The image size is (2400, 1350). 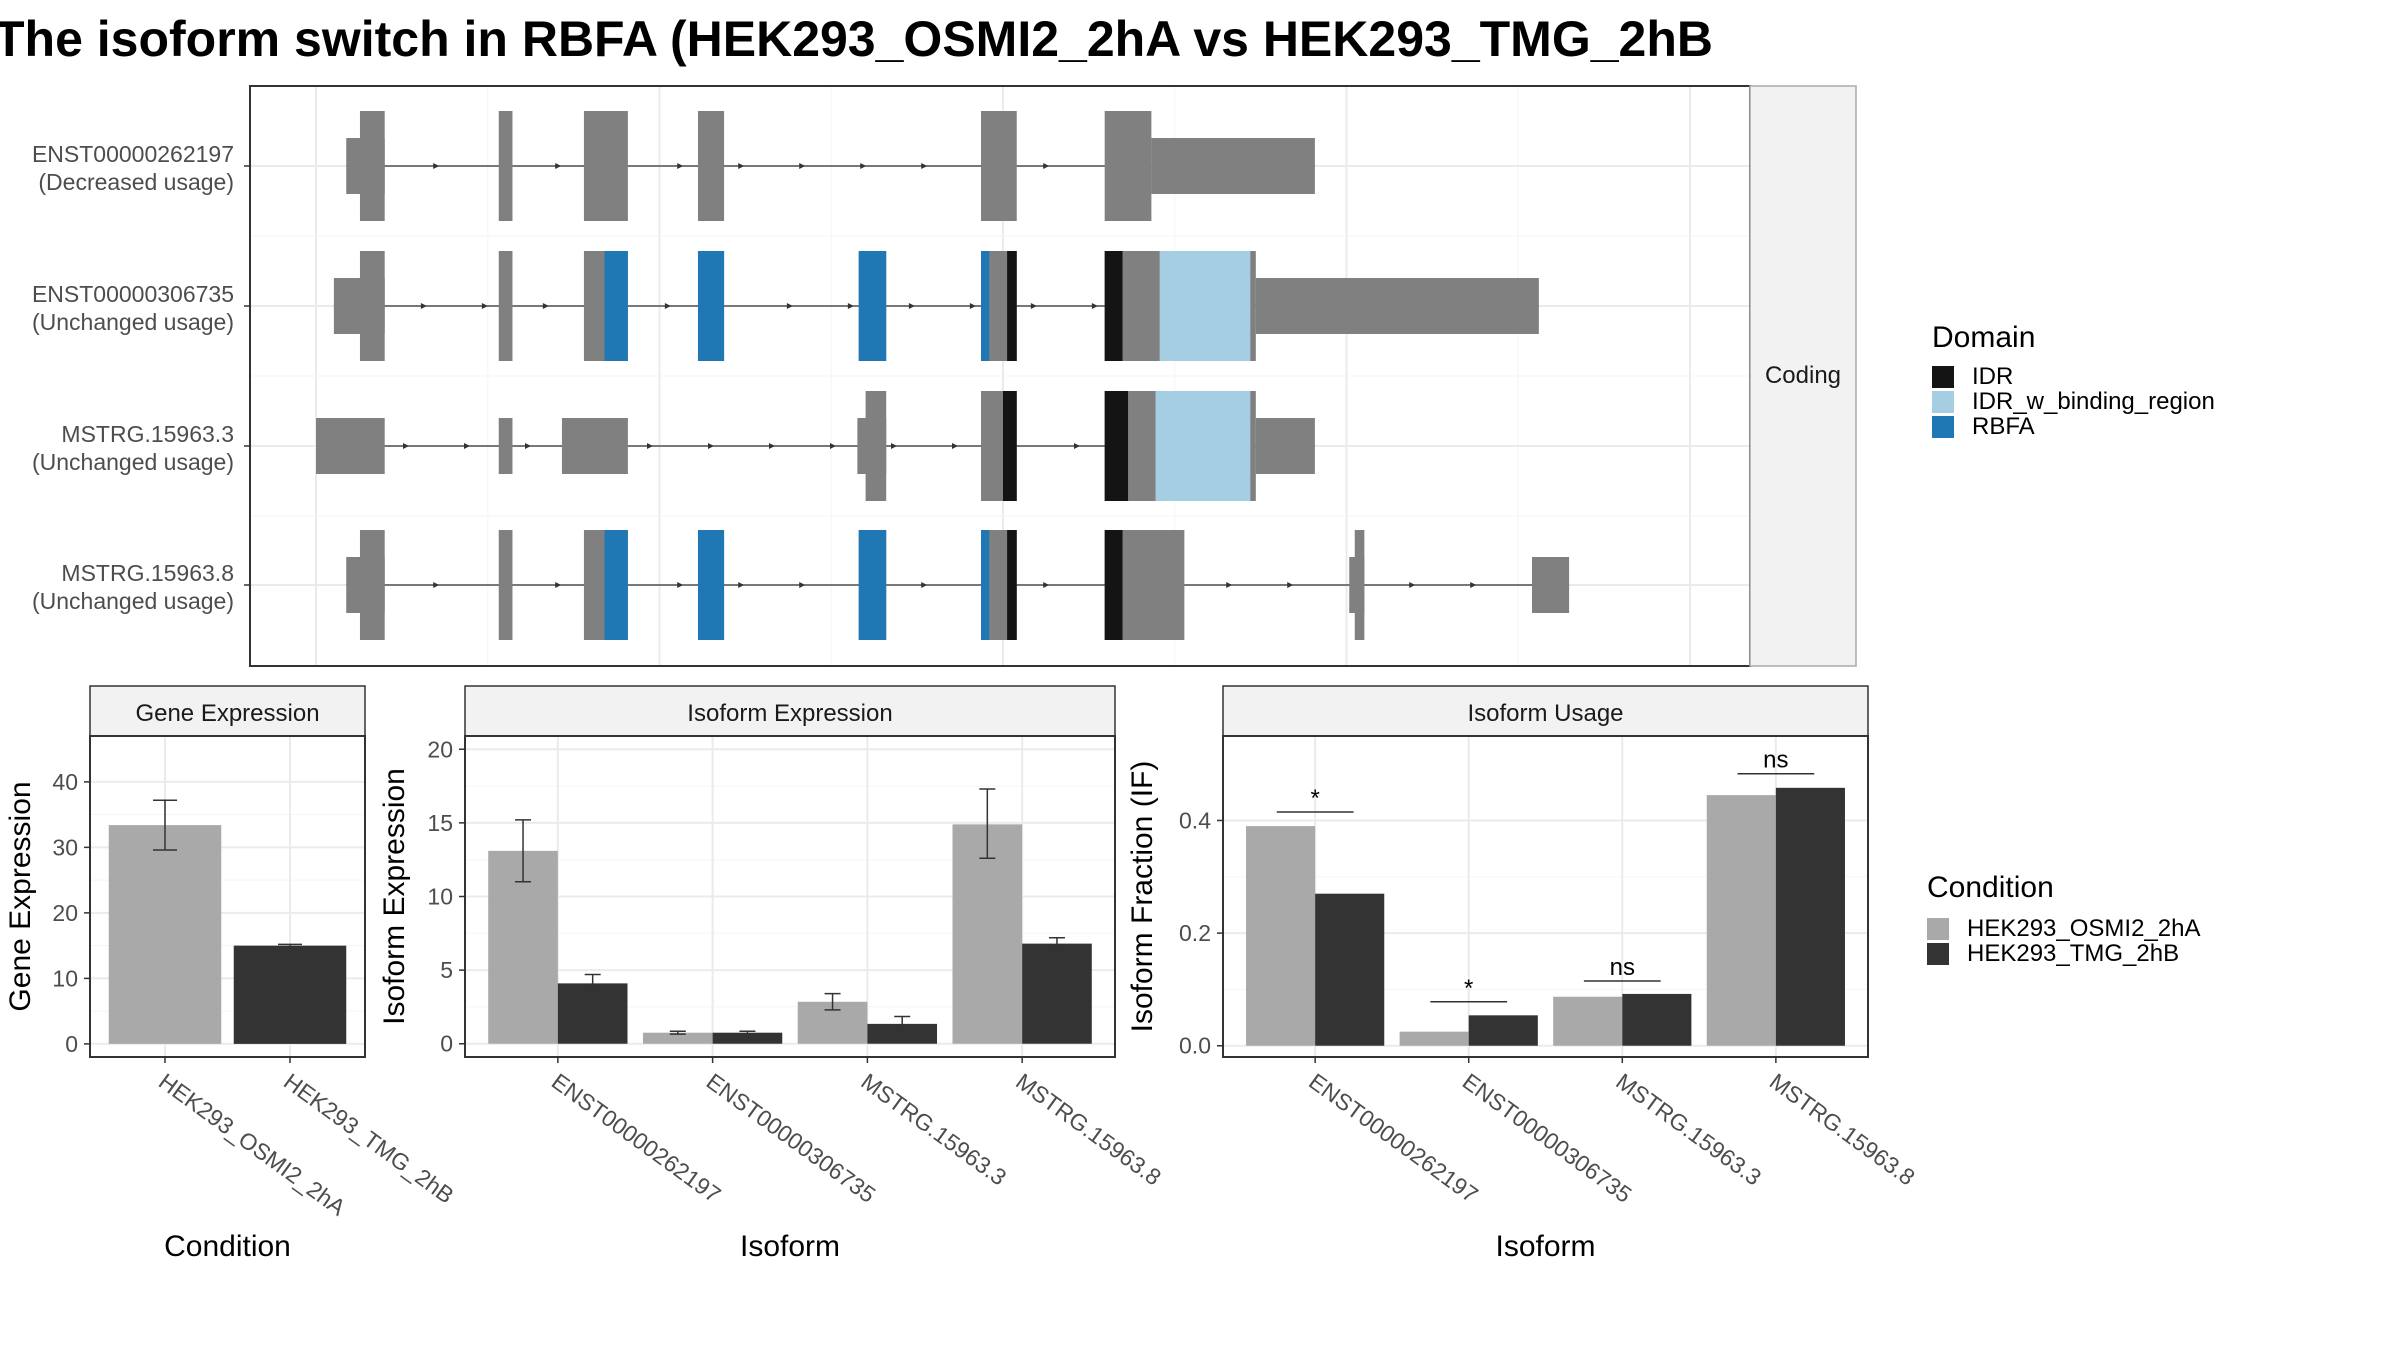 I want to click on bar-HEK293_OSMI2_2hA-ENST00000262197, so click(x=523, y=947).